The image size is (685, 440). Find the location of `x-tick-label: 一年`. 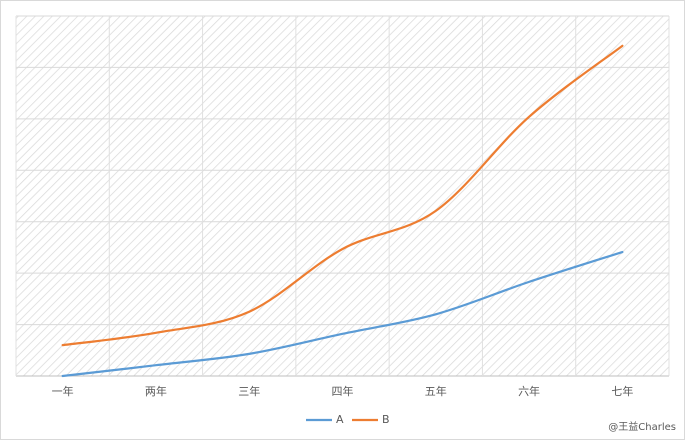

x-tick-label: 一年 is located at coordinates (63, 391).